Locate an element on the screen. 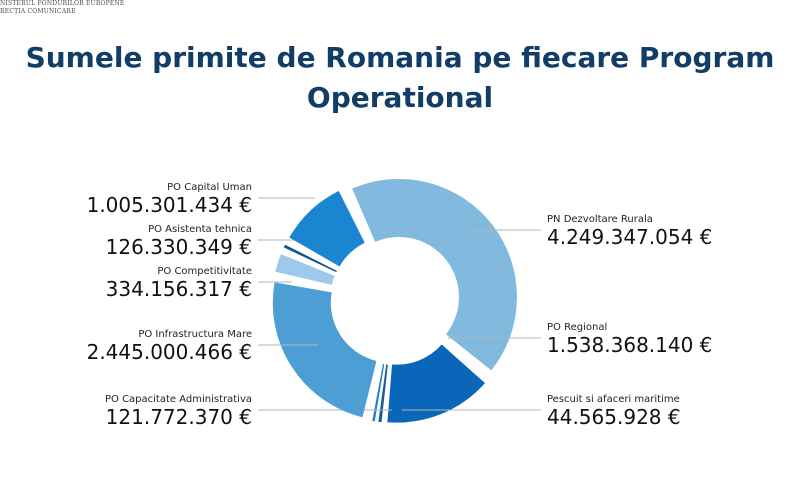  slice-value-2: 44.565.928 € is located at coordinates (614, 417).